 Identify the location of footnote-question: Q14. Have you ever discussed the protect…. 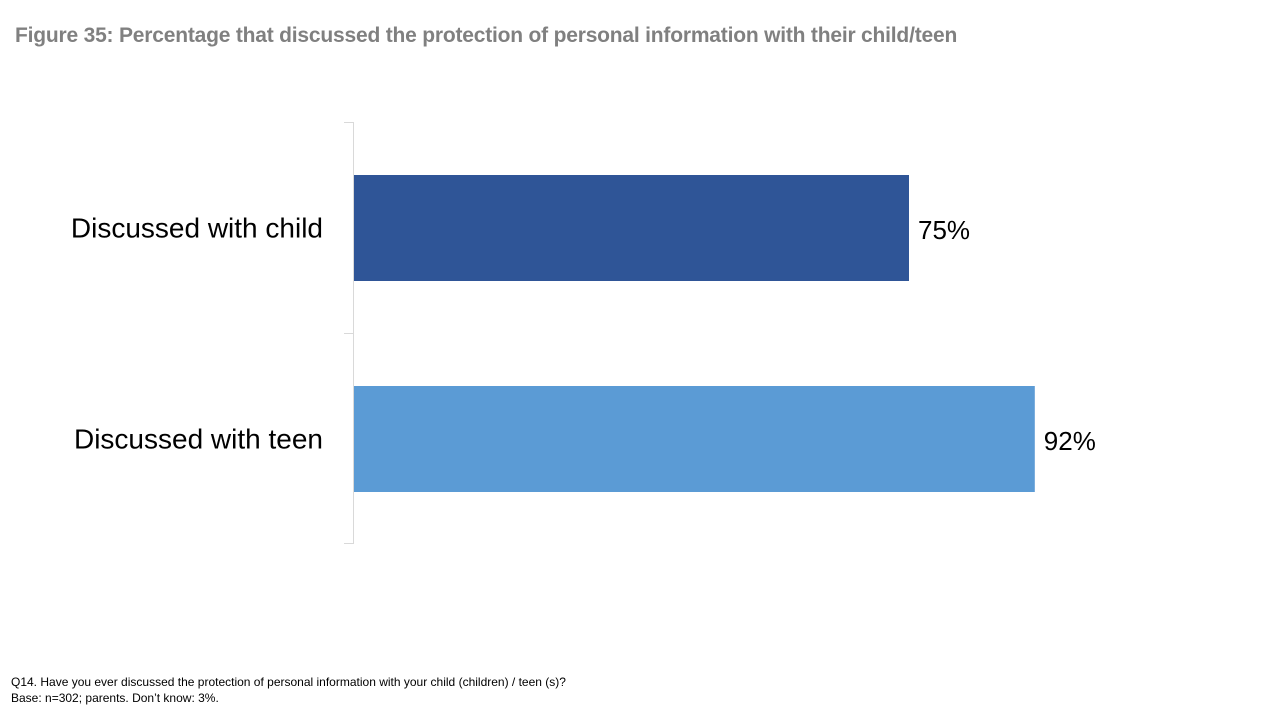
(288, 682).